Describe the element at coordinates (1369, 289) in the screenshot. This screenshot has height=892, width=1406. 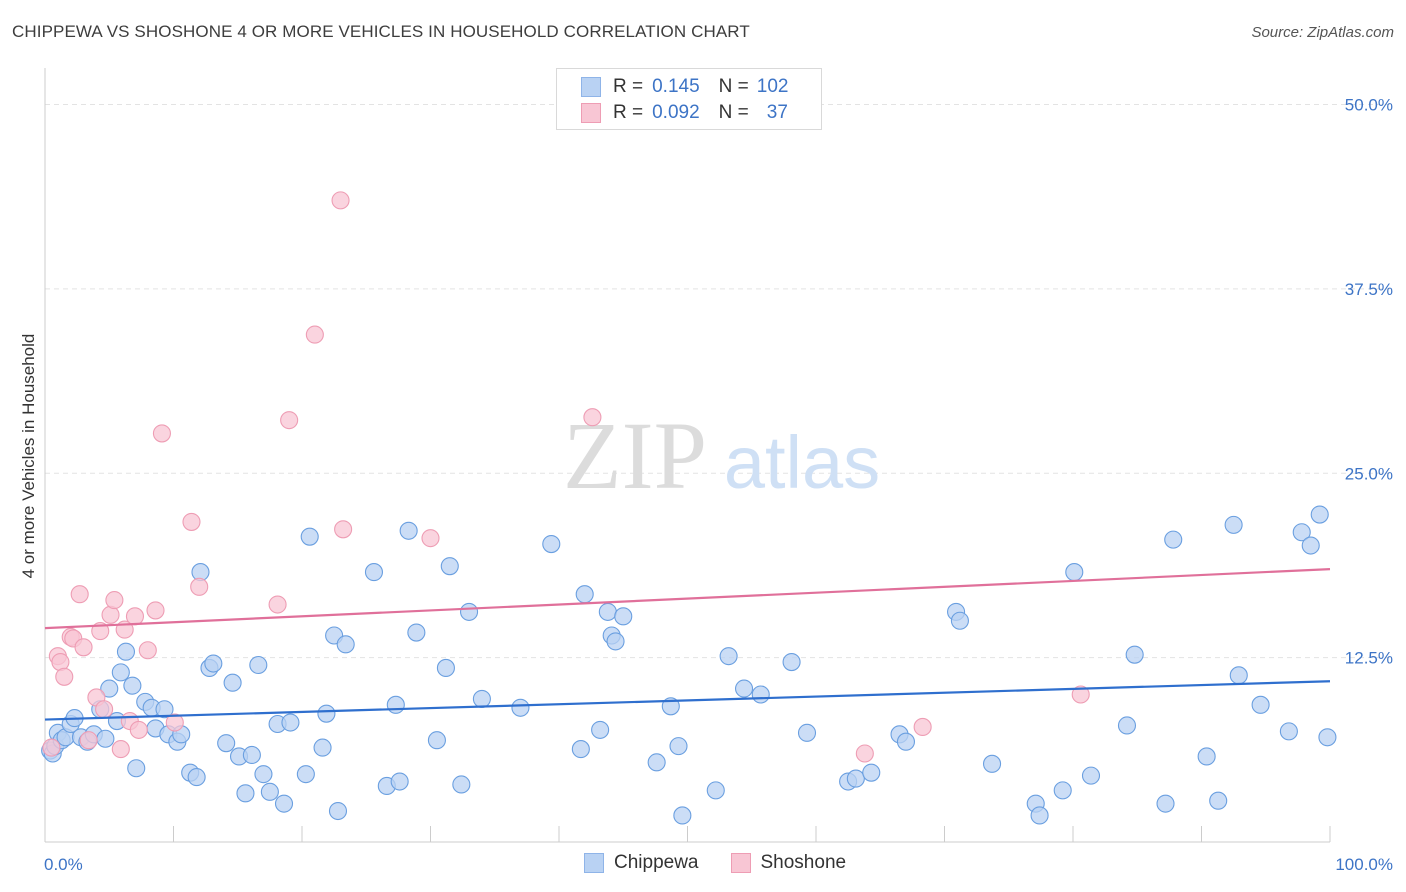
I see `y-tick-label: 37.5%` at that location.